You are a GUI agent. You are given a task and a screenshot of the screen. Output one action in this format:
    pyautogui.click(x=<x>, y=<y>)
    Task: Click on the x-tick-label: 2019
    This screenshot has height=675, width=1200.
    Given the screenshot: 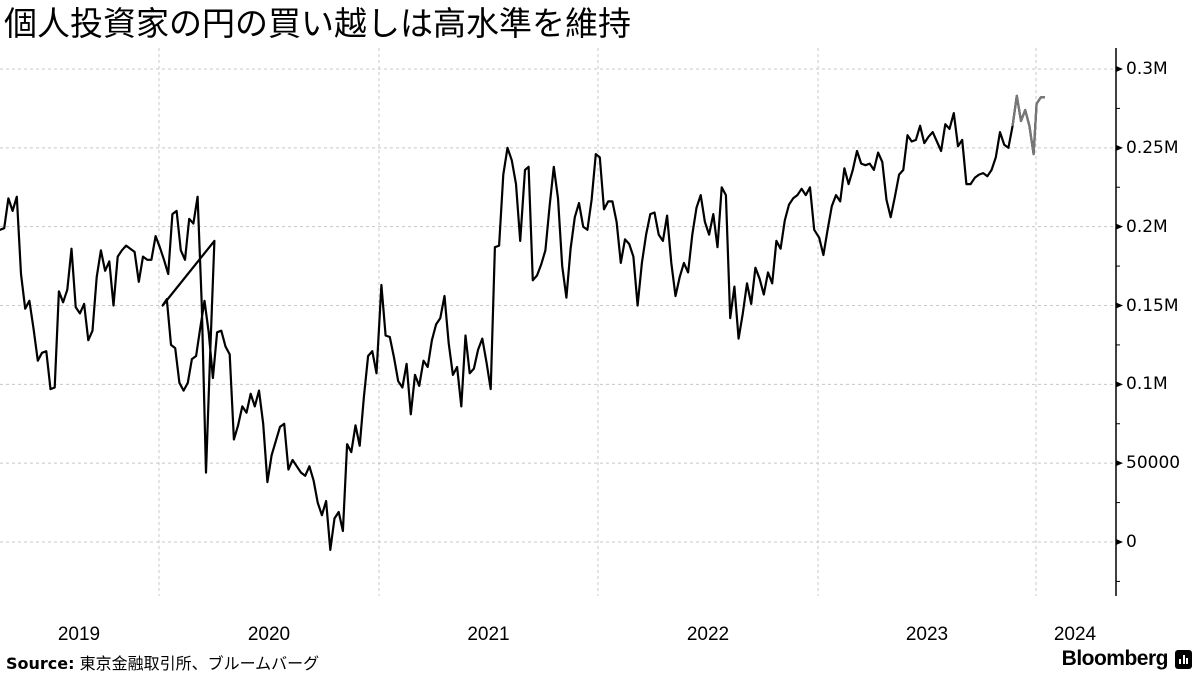 What is the action you would take?
    pyautogui.click(x=79, y=634)
    